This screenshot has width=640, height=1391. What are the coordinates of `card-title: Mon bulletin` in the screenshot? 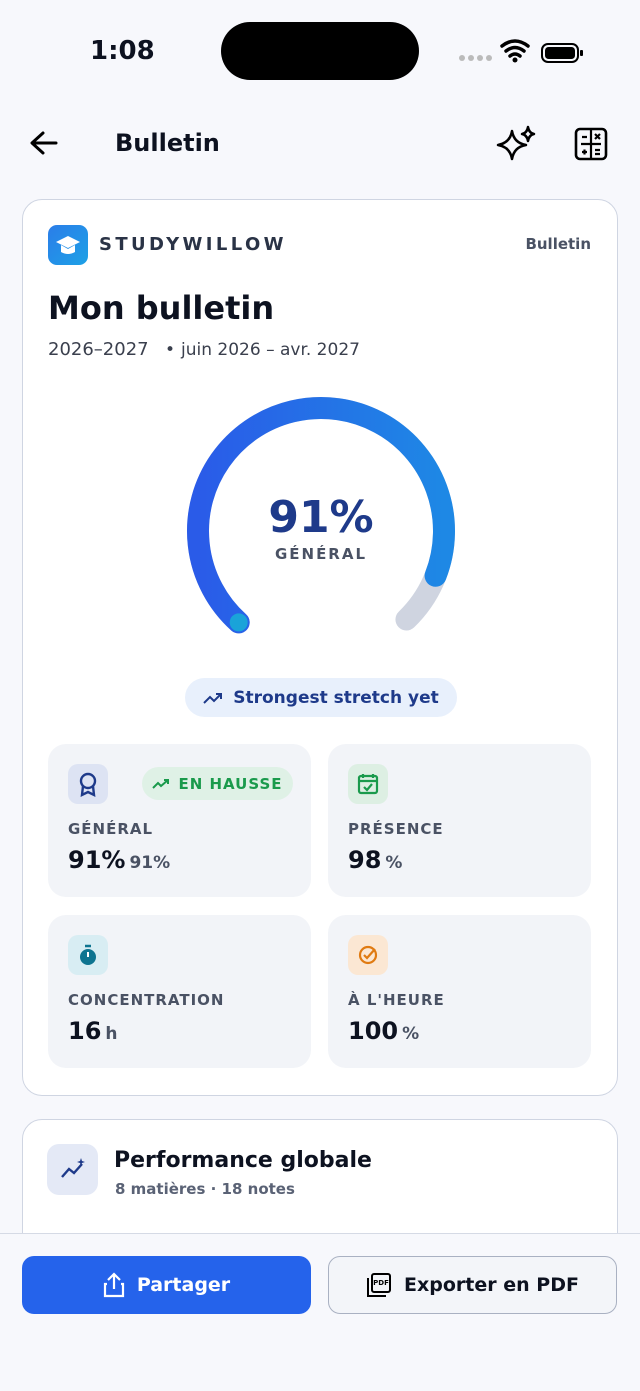 It's located at (161, 308).